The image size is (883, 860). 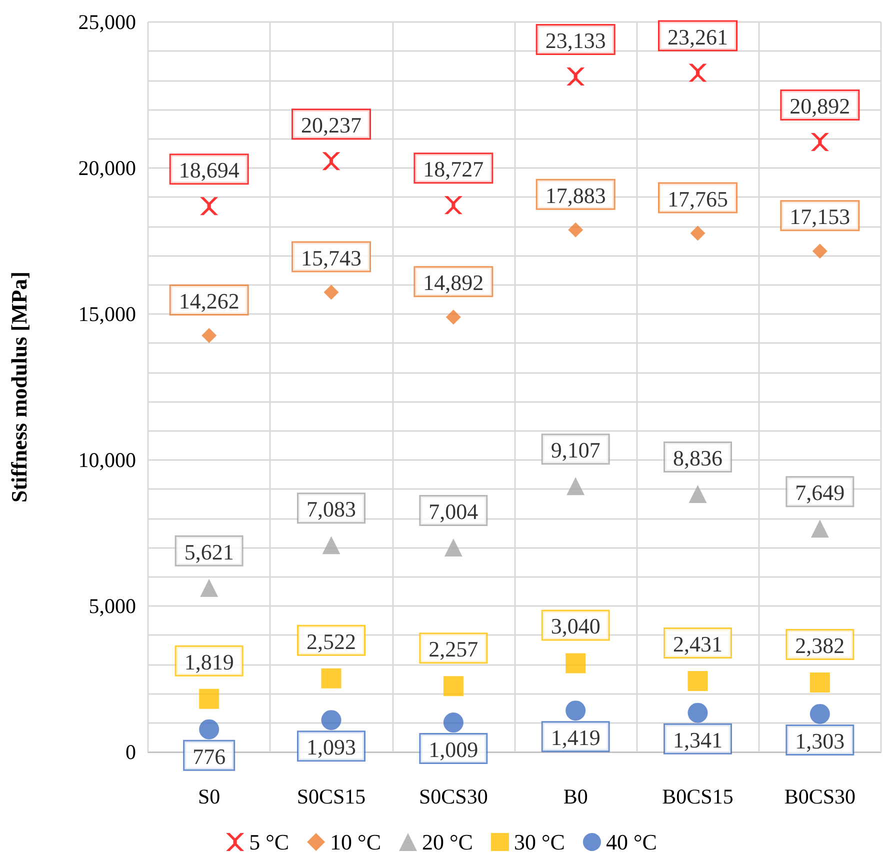 I want to click on legend-label: 5 °C, so click(x=269, y=842).